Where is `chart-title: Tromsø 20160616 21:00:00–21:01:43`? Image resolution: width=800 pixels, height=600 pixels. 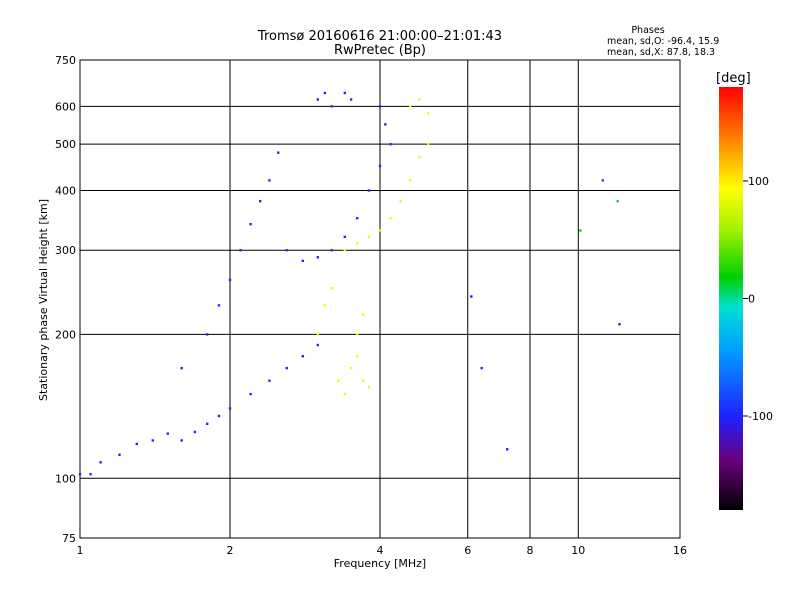 chart-title: Tromsø 20160616 21:00:00–21:01:43 is located at coordinates (379, 36).